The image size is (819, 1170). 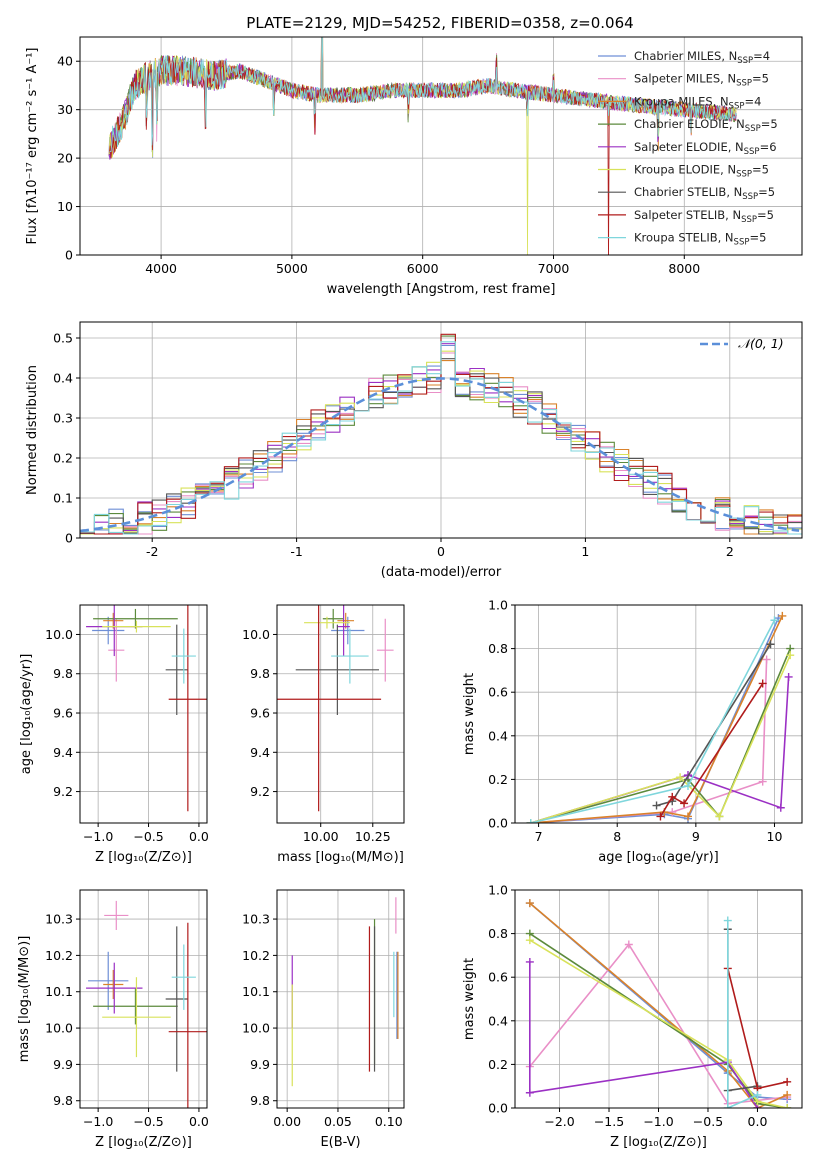 I want to click on y-tick-label: 9.2, so click(x=63, y=791).